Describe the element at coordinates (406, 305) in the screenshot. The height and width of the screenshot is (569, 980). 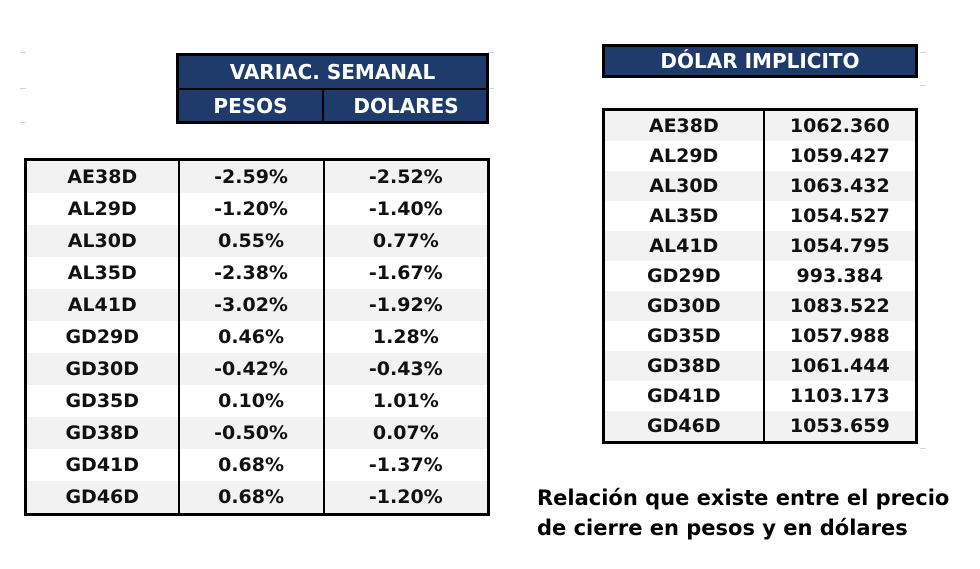
I see `dolares-cell: -1.92%` at that location.